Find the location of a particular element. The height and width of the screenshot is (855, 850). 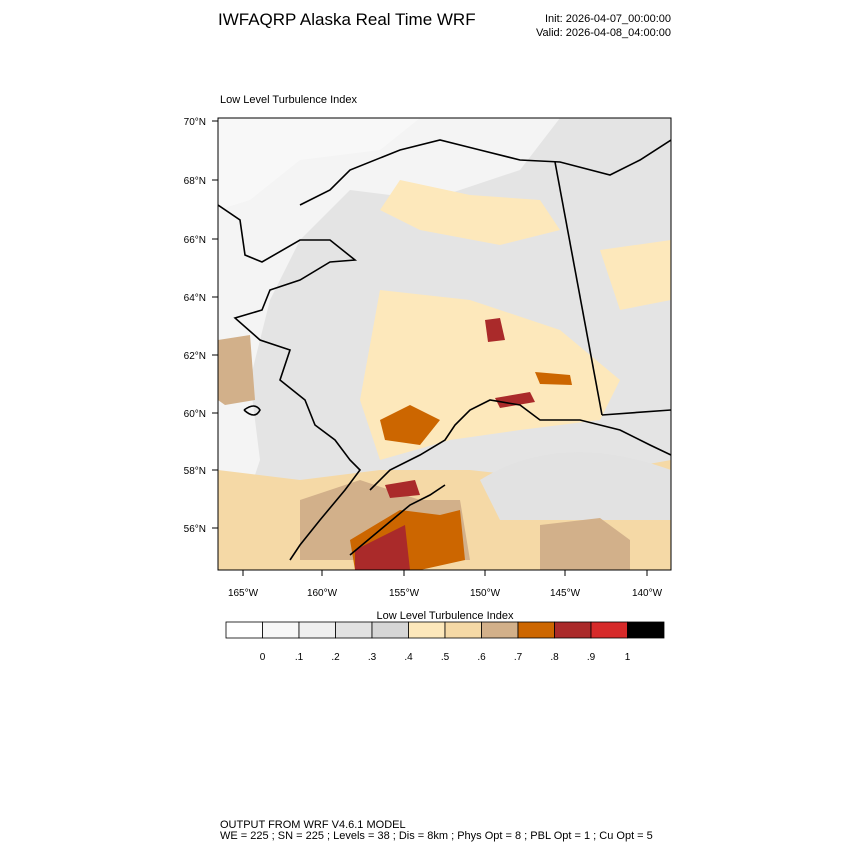

map-title: Low Level Turbulence Index is located at coordinates (288, 100).